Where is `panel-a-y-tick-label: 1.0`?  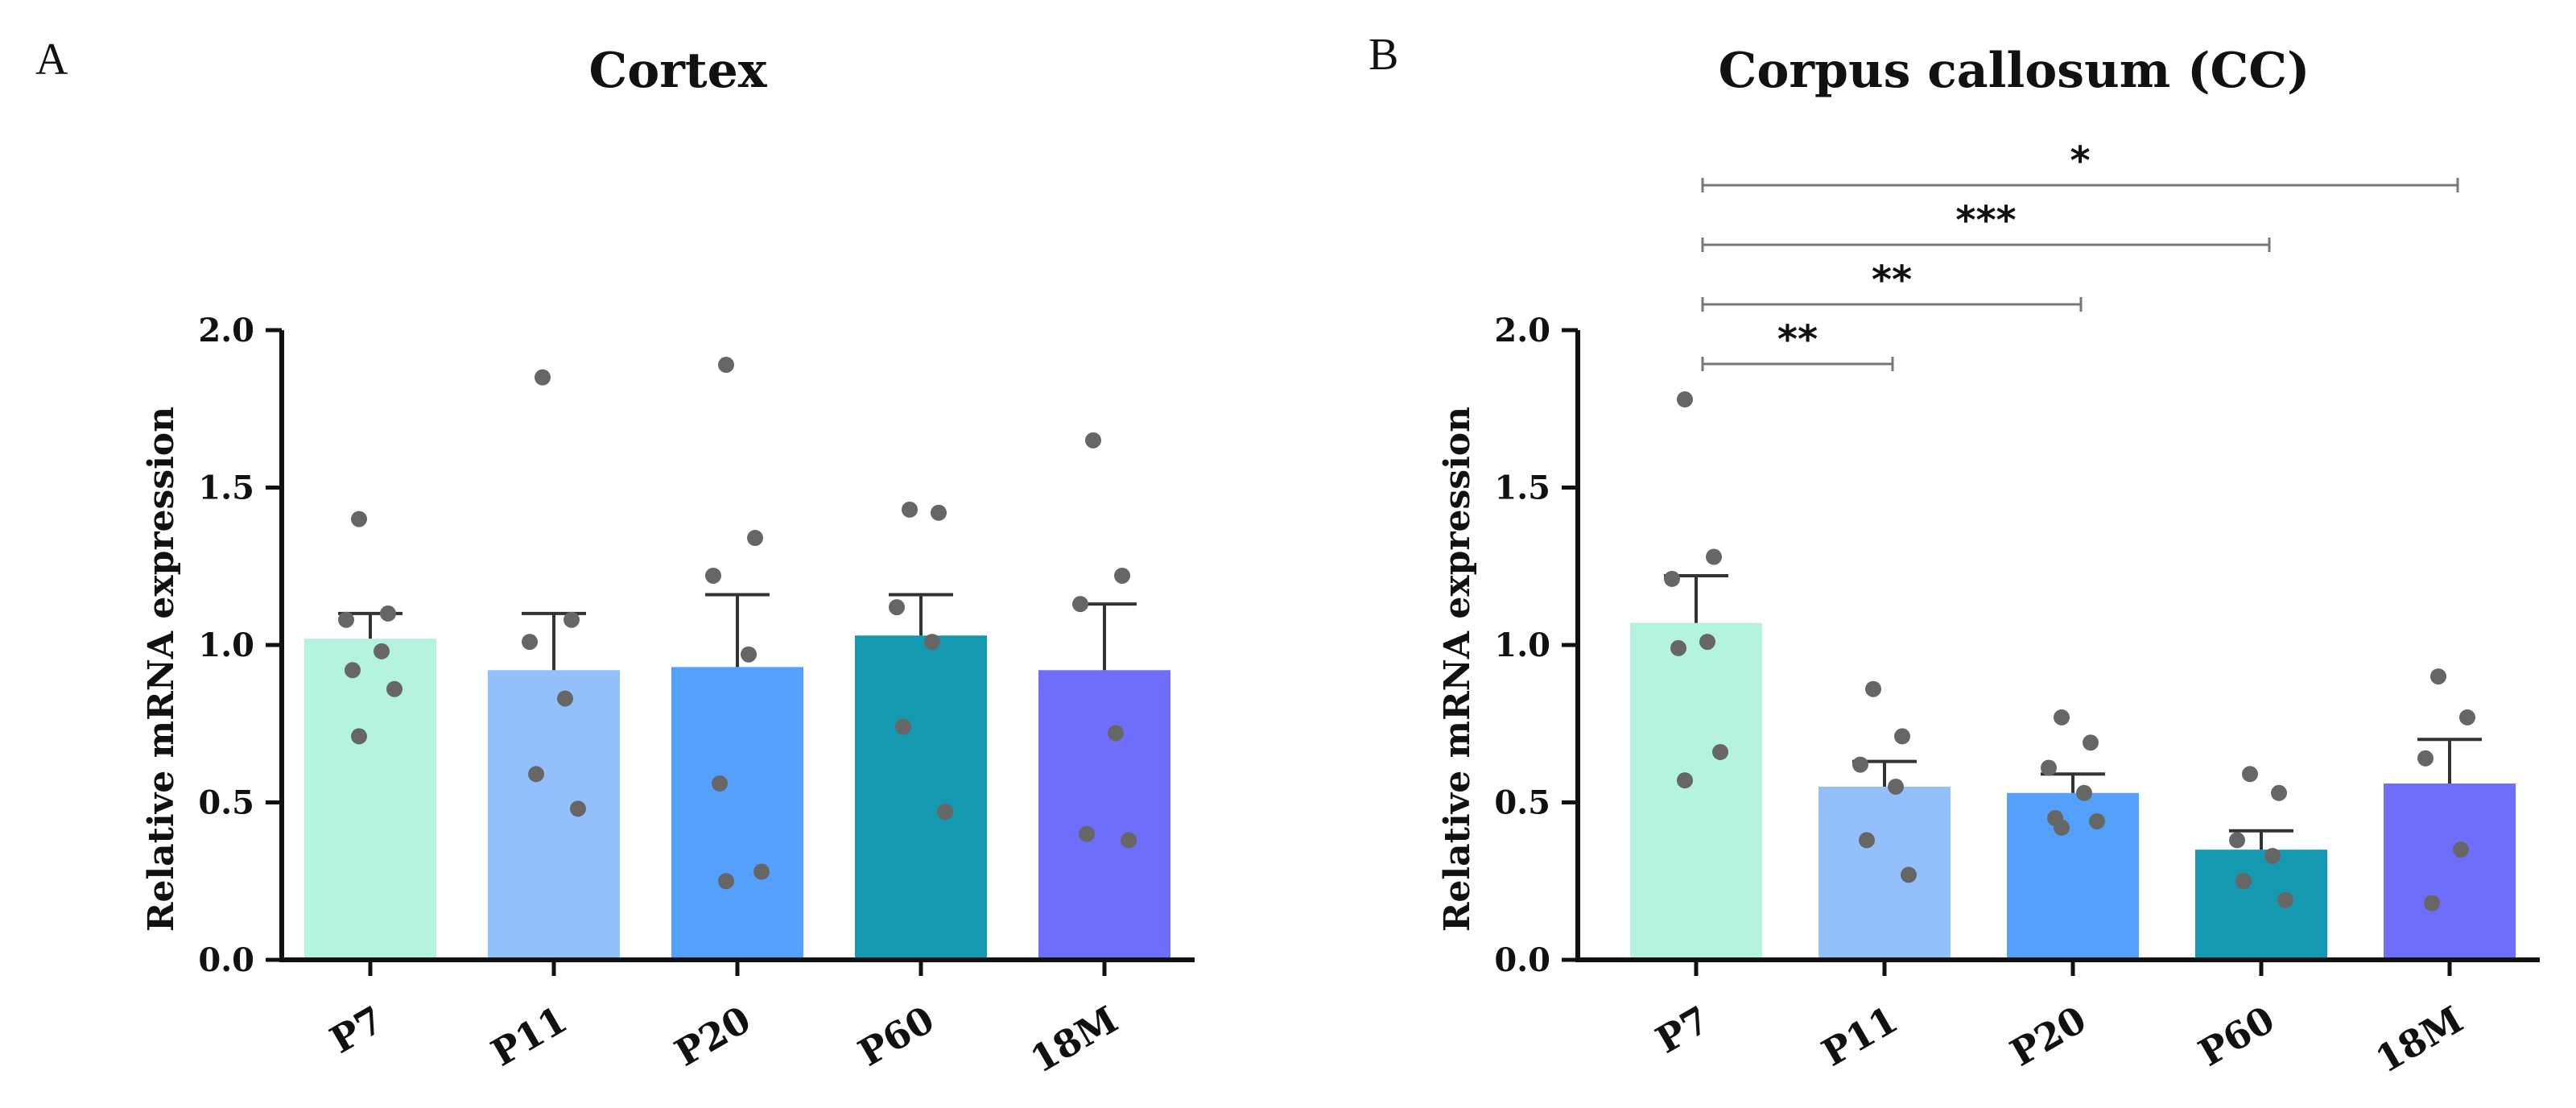 panel-a-y-tick-label: 1.0 is located at coordinates (226, 645).